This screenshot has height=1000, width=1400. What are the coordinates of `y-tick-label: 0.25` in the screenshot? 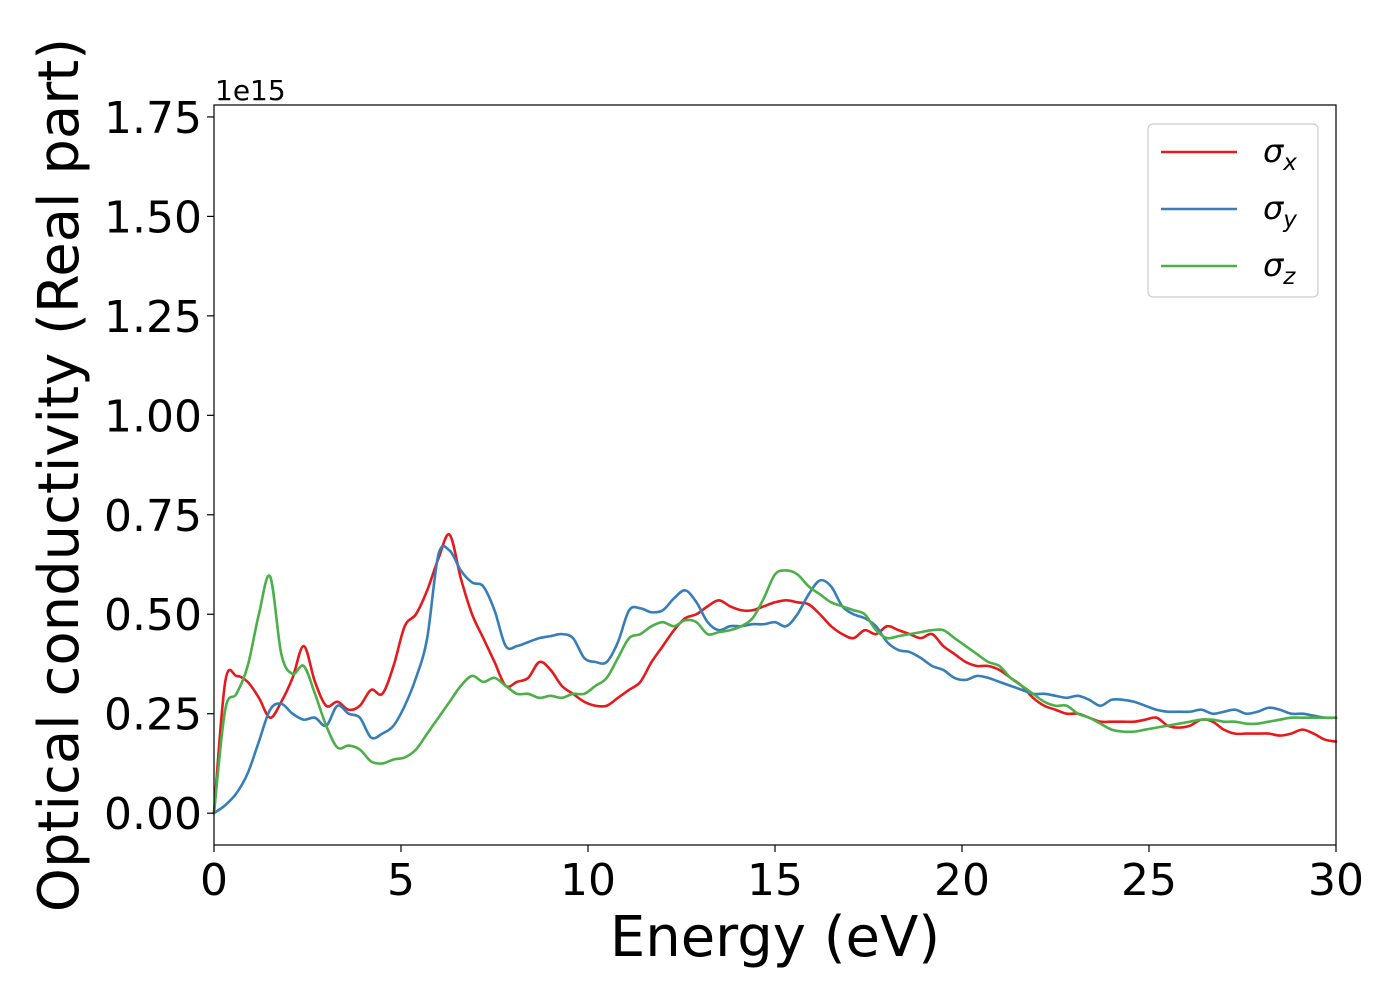 It's located at (153, 715).